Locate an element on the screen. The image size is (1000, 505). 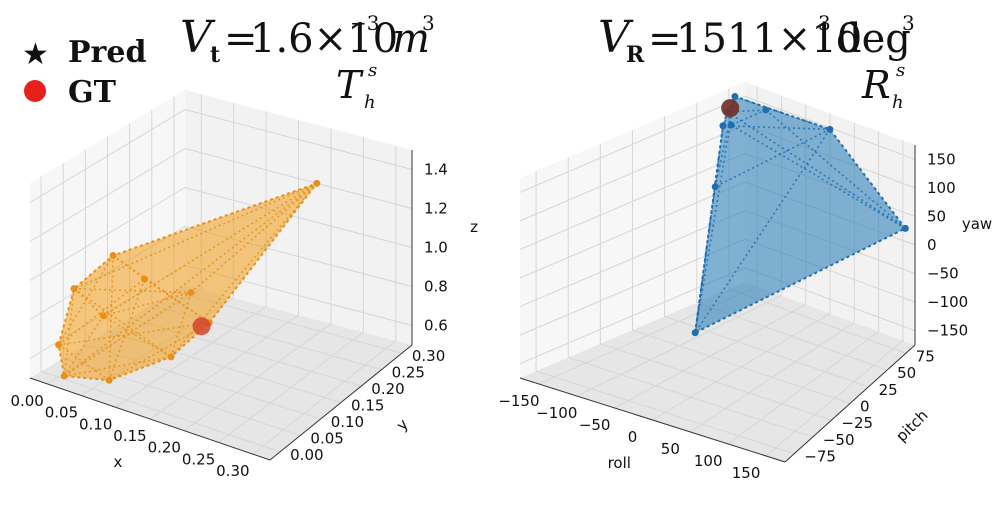
z-tick-label: 150 is located at coordinates (941, 159).